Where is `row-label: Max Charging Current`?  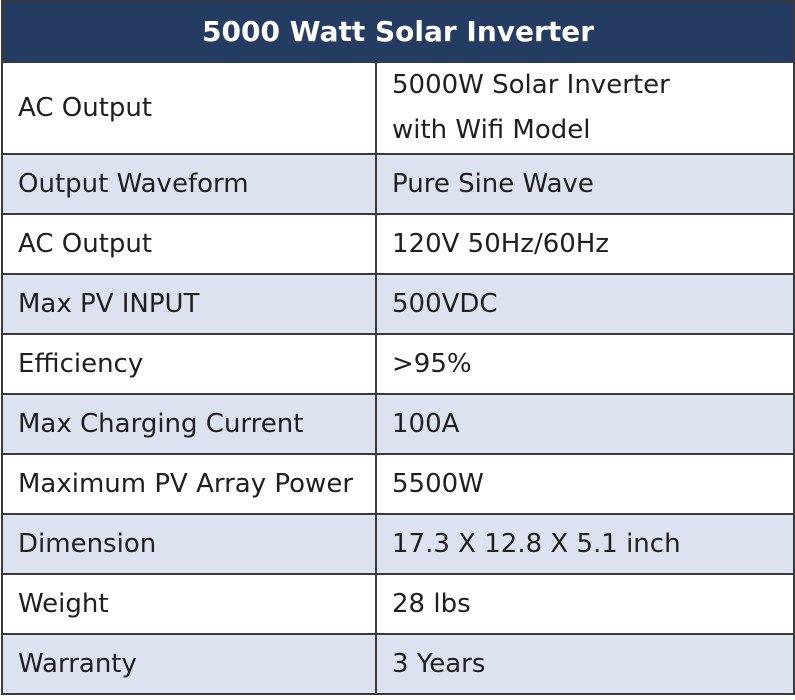 row-label: Max Charging Current is located at coordinates (189, 424).